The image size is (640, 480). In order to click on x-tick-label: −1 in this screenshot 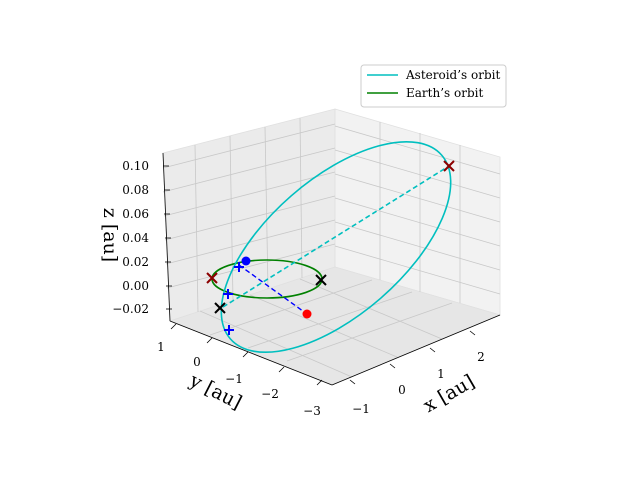, I will do `click(361, 409)`.